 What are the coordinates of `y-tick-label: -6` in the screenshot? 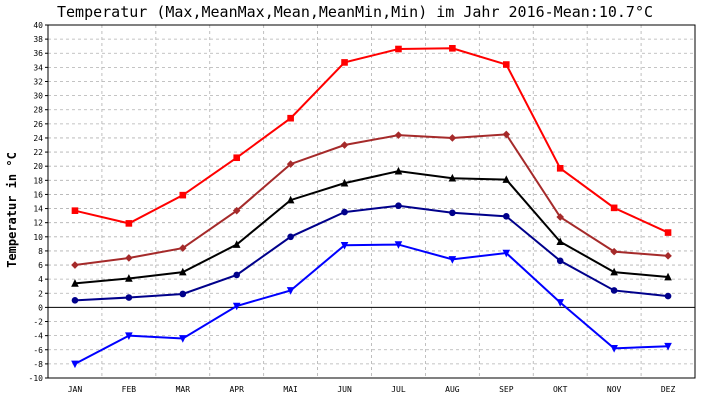 It's located at (38, 350).